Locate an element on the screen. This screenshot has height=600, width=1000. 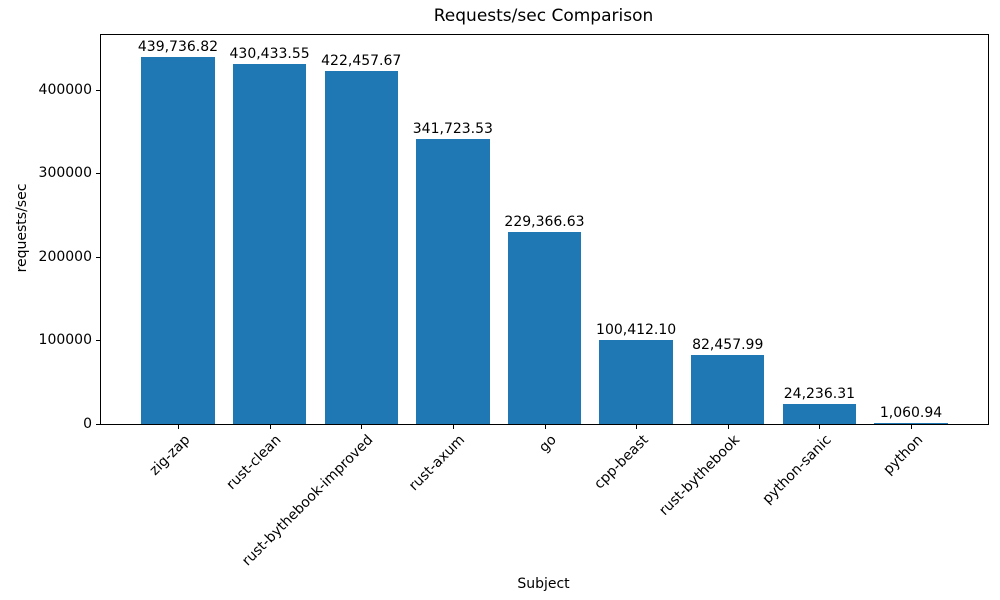
bar-value-label: 341,723.53 is located at coordinates (452, 128).